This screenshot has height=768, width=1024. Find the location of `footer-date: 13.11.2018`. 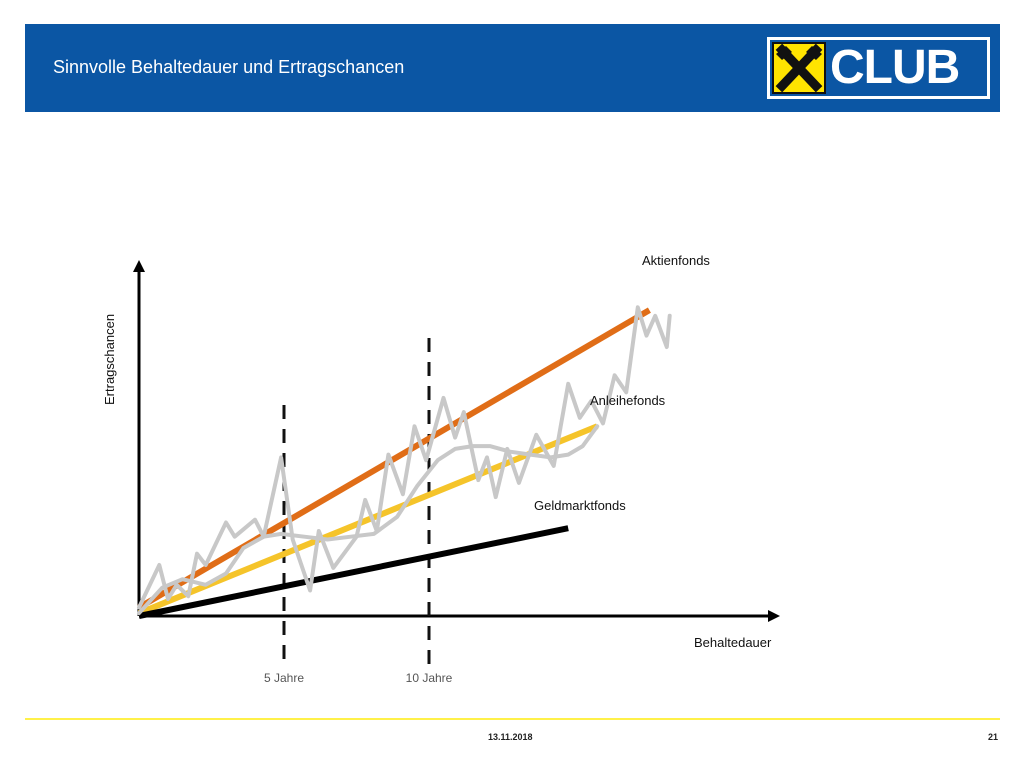

footer-date: 13.11.2018 is located at coordinates (510, 737).